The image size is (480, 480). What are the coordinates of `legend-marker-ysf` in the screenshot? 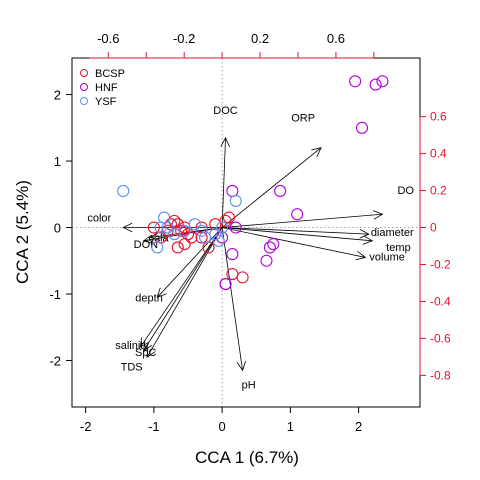 It's located at (84, 101).